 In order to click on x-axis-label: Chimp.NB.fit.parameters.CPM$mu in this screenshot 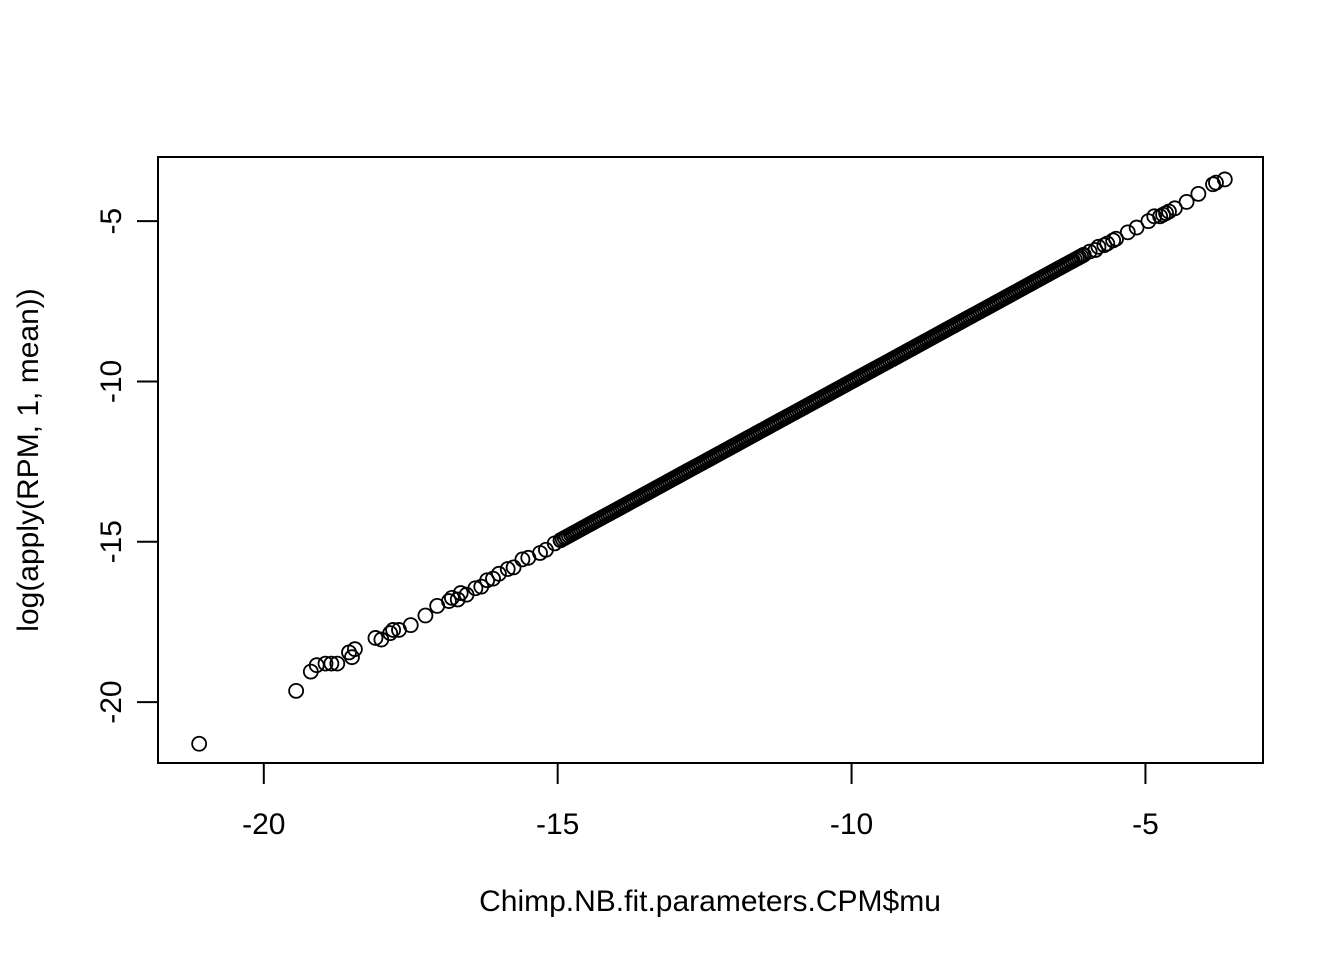, I will do `click(710, 901)`.